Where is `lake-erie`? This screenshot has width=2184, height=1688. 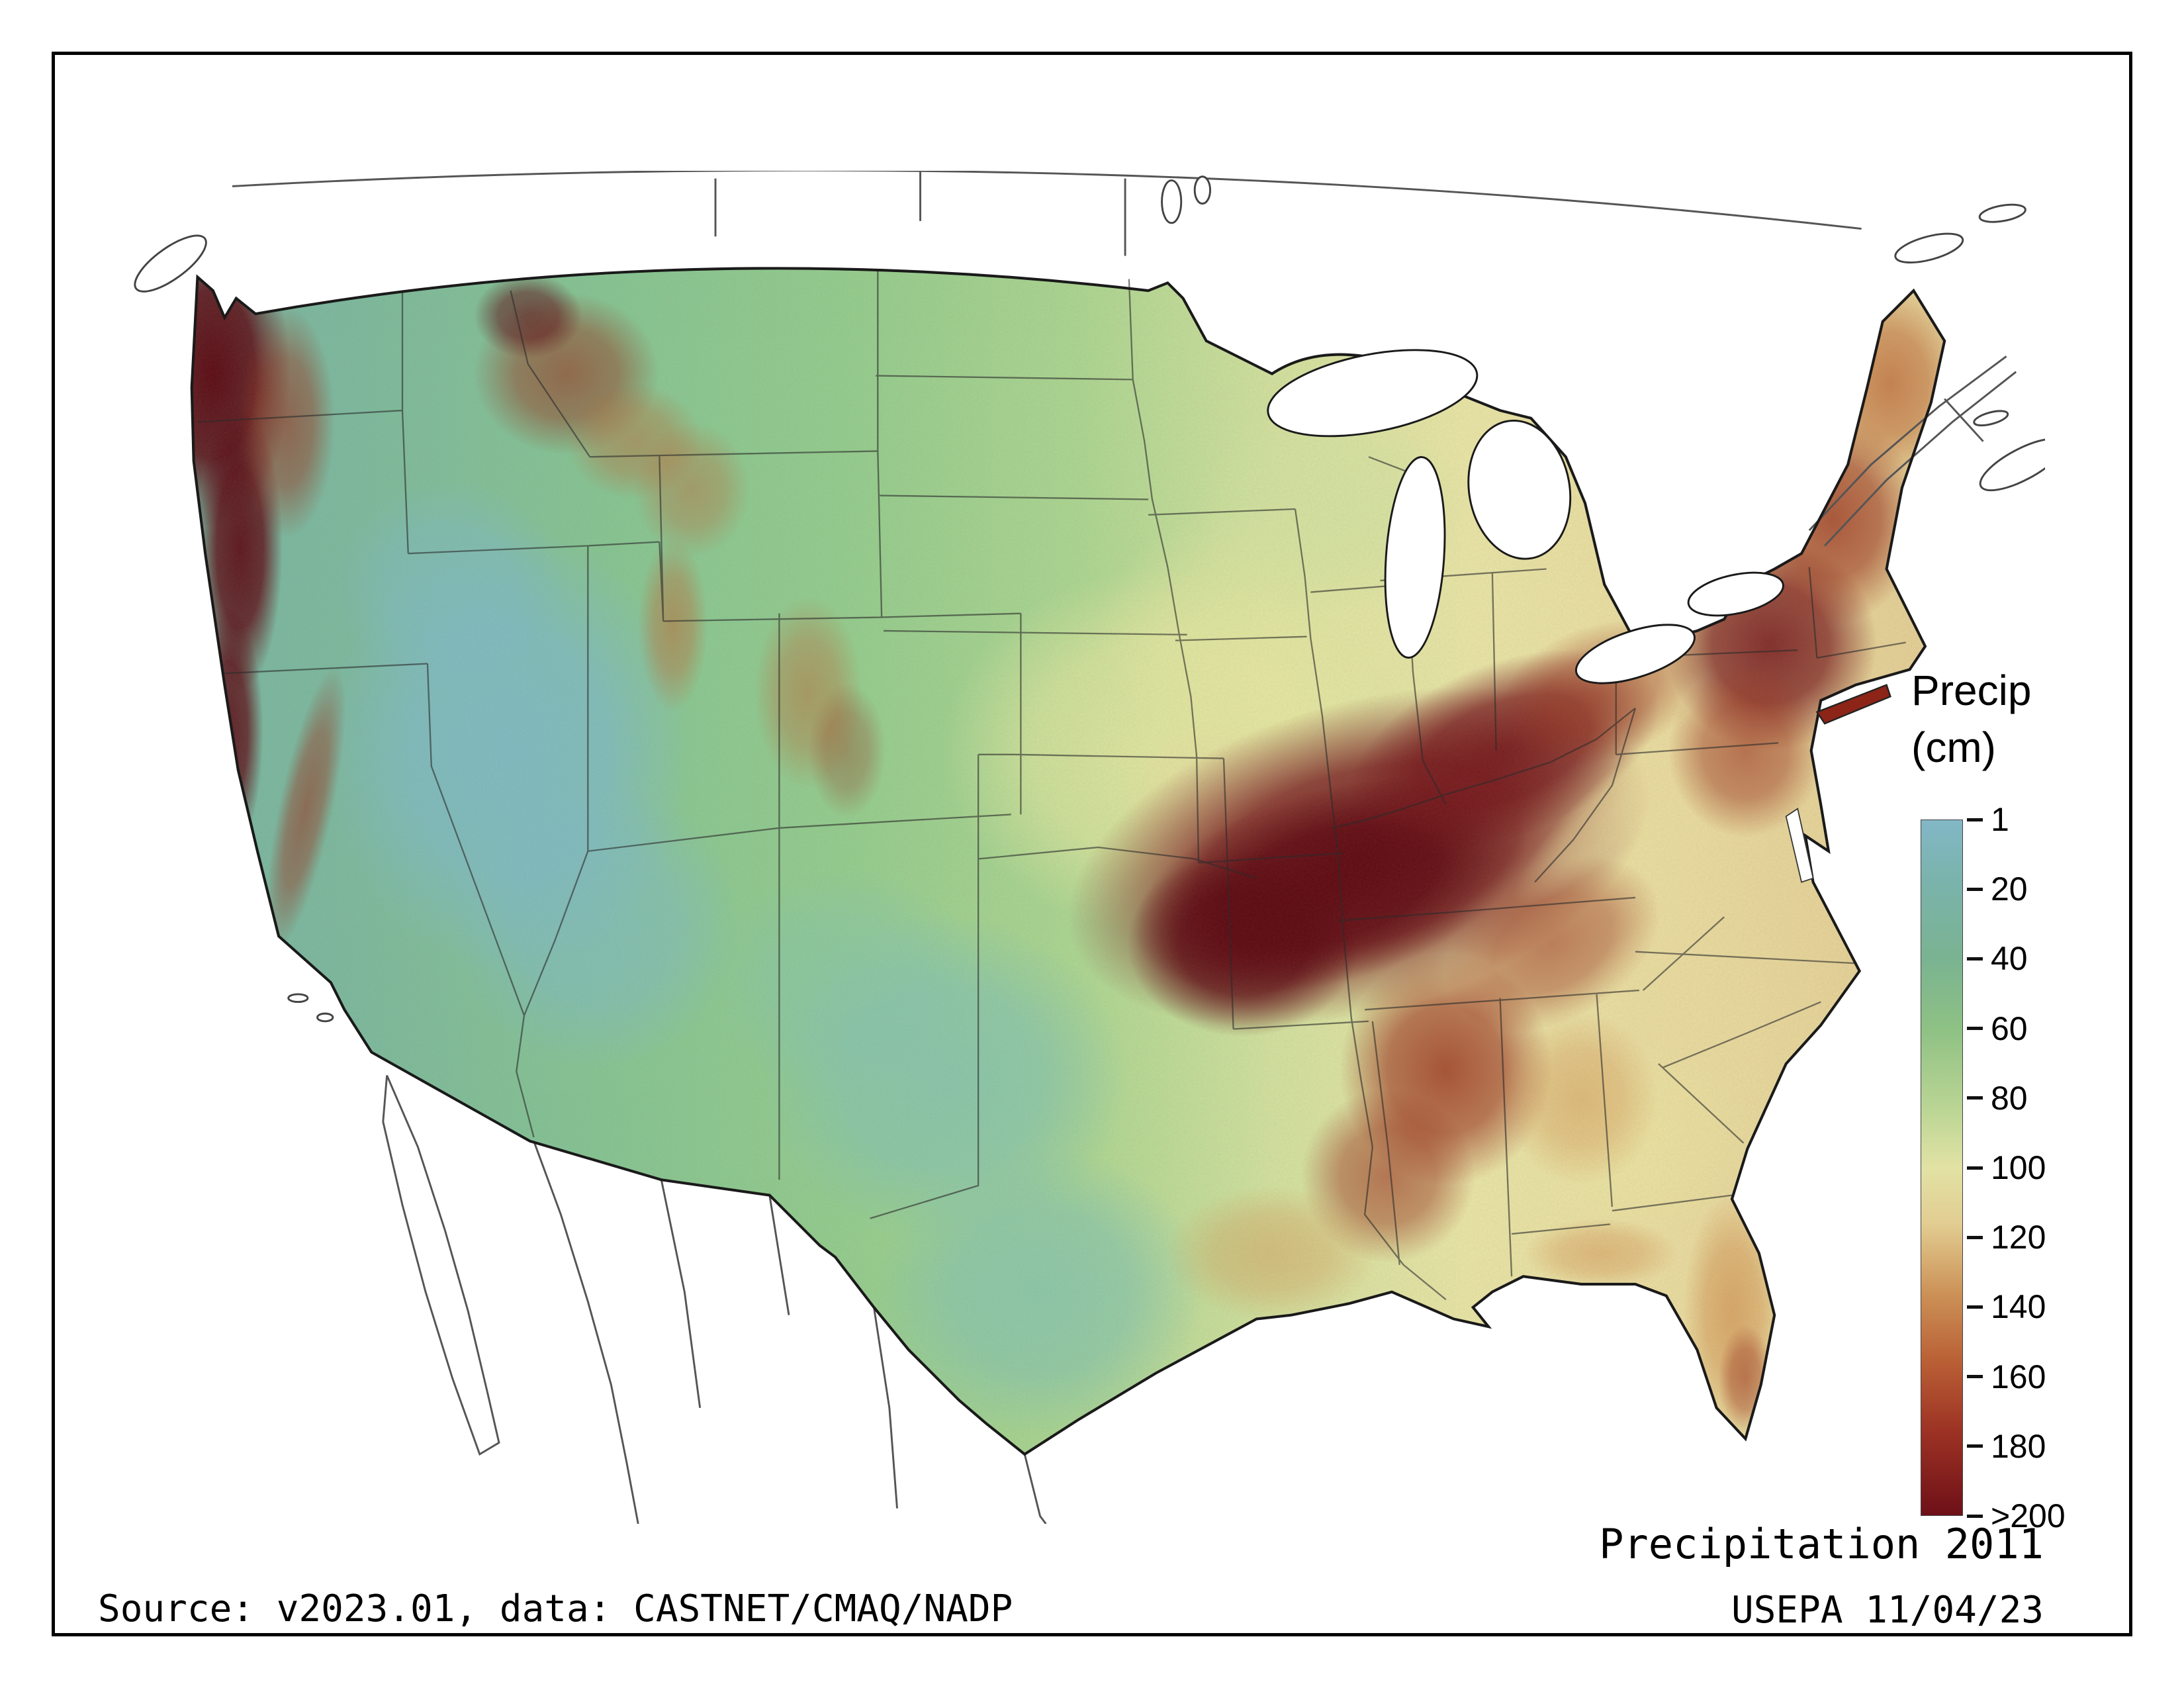
lake-erie is located at coordinates (1635, 654).